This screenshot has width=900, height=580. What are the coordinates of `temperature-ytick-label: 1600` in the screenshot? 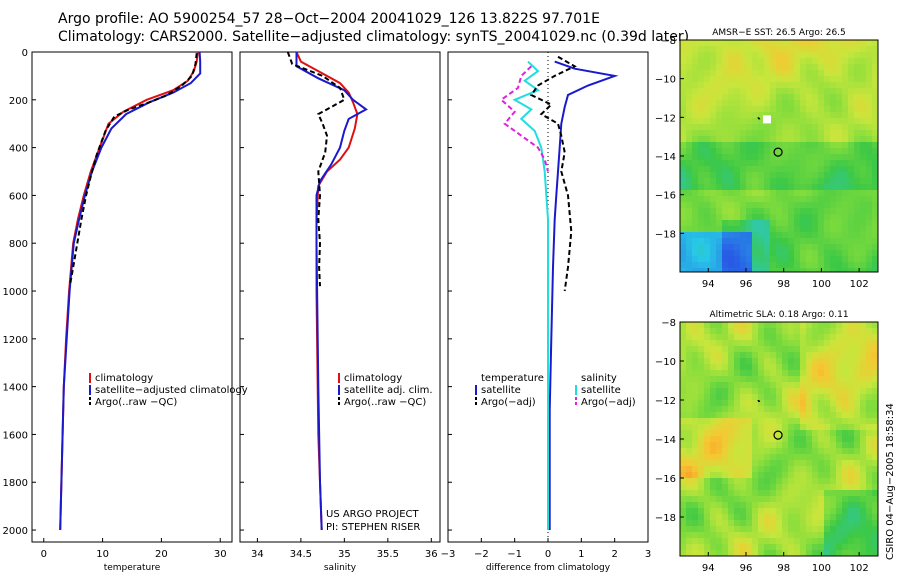 It's located at (15, 435).